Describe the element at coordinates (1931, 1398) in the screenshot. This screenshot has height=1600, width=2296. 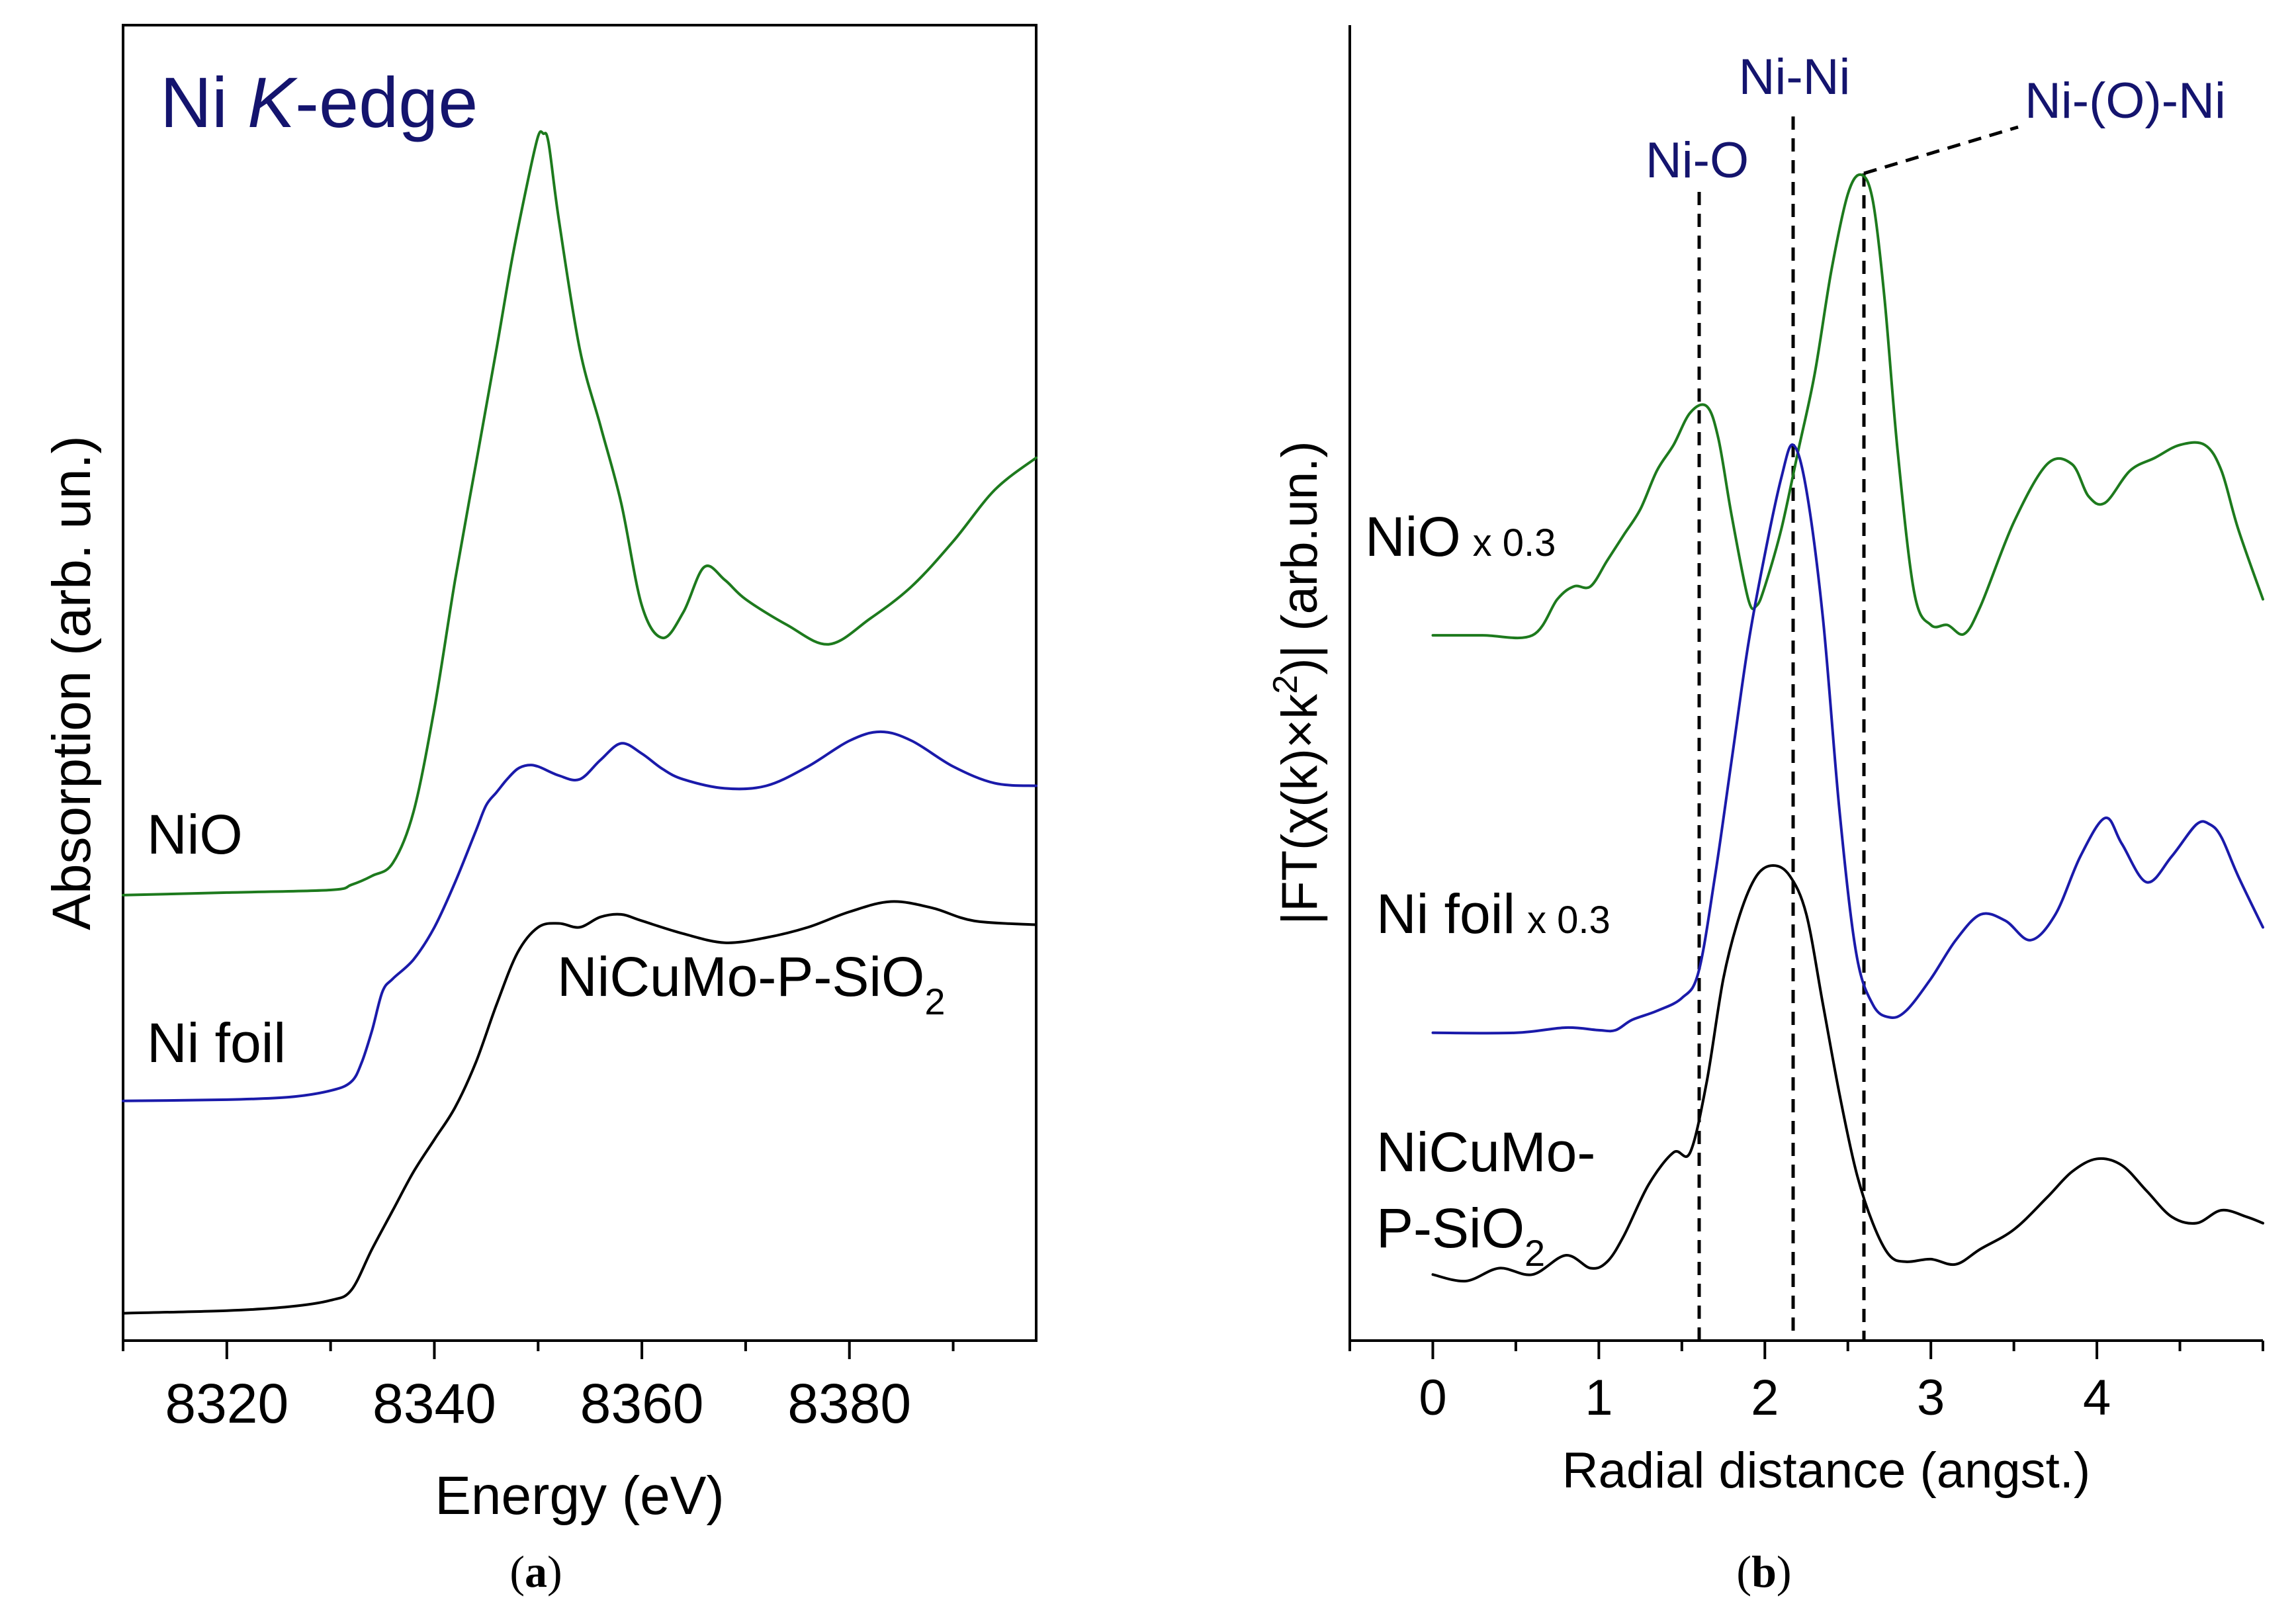
I see `x-tick-label: 3` at that location.